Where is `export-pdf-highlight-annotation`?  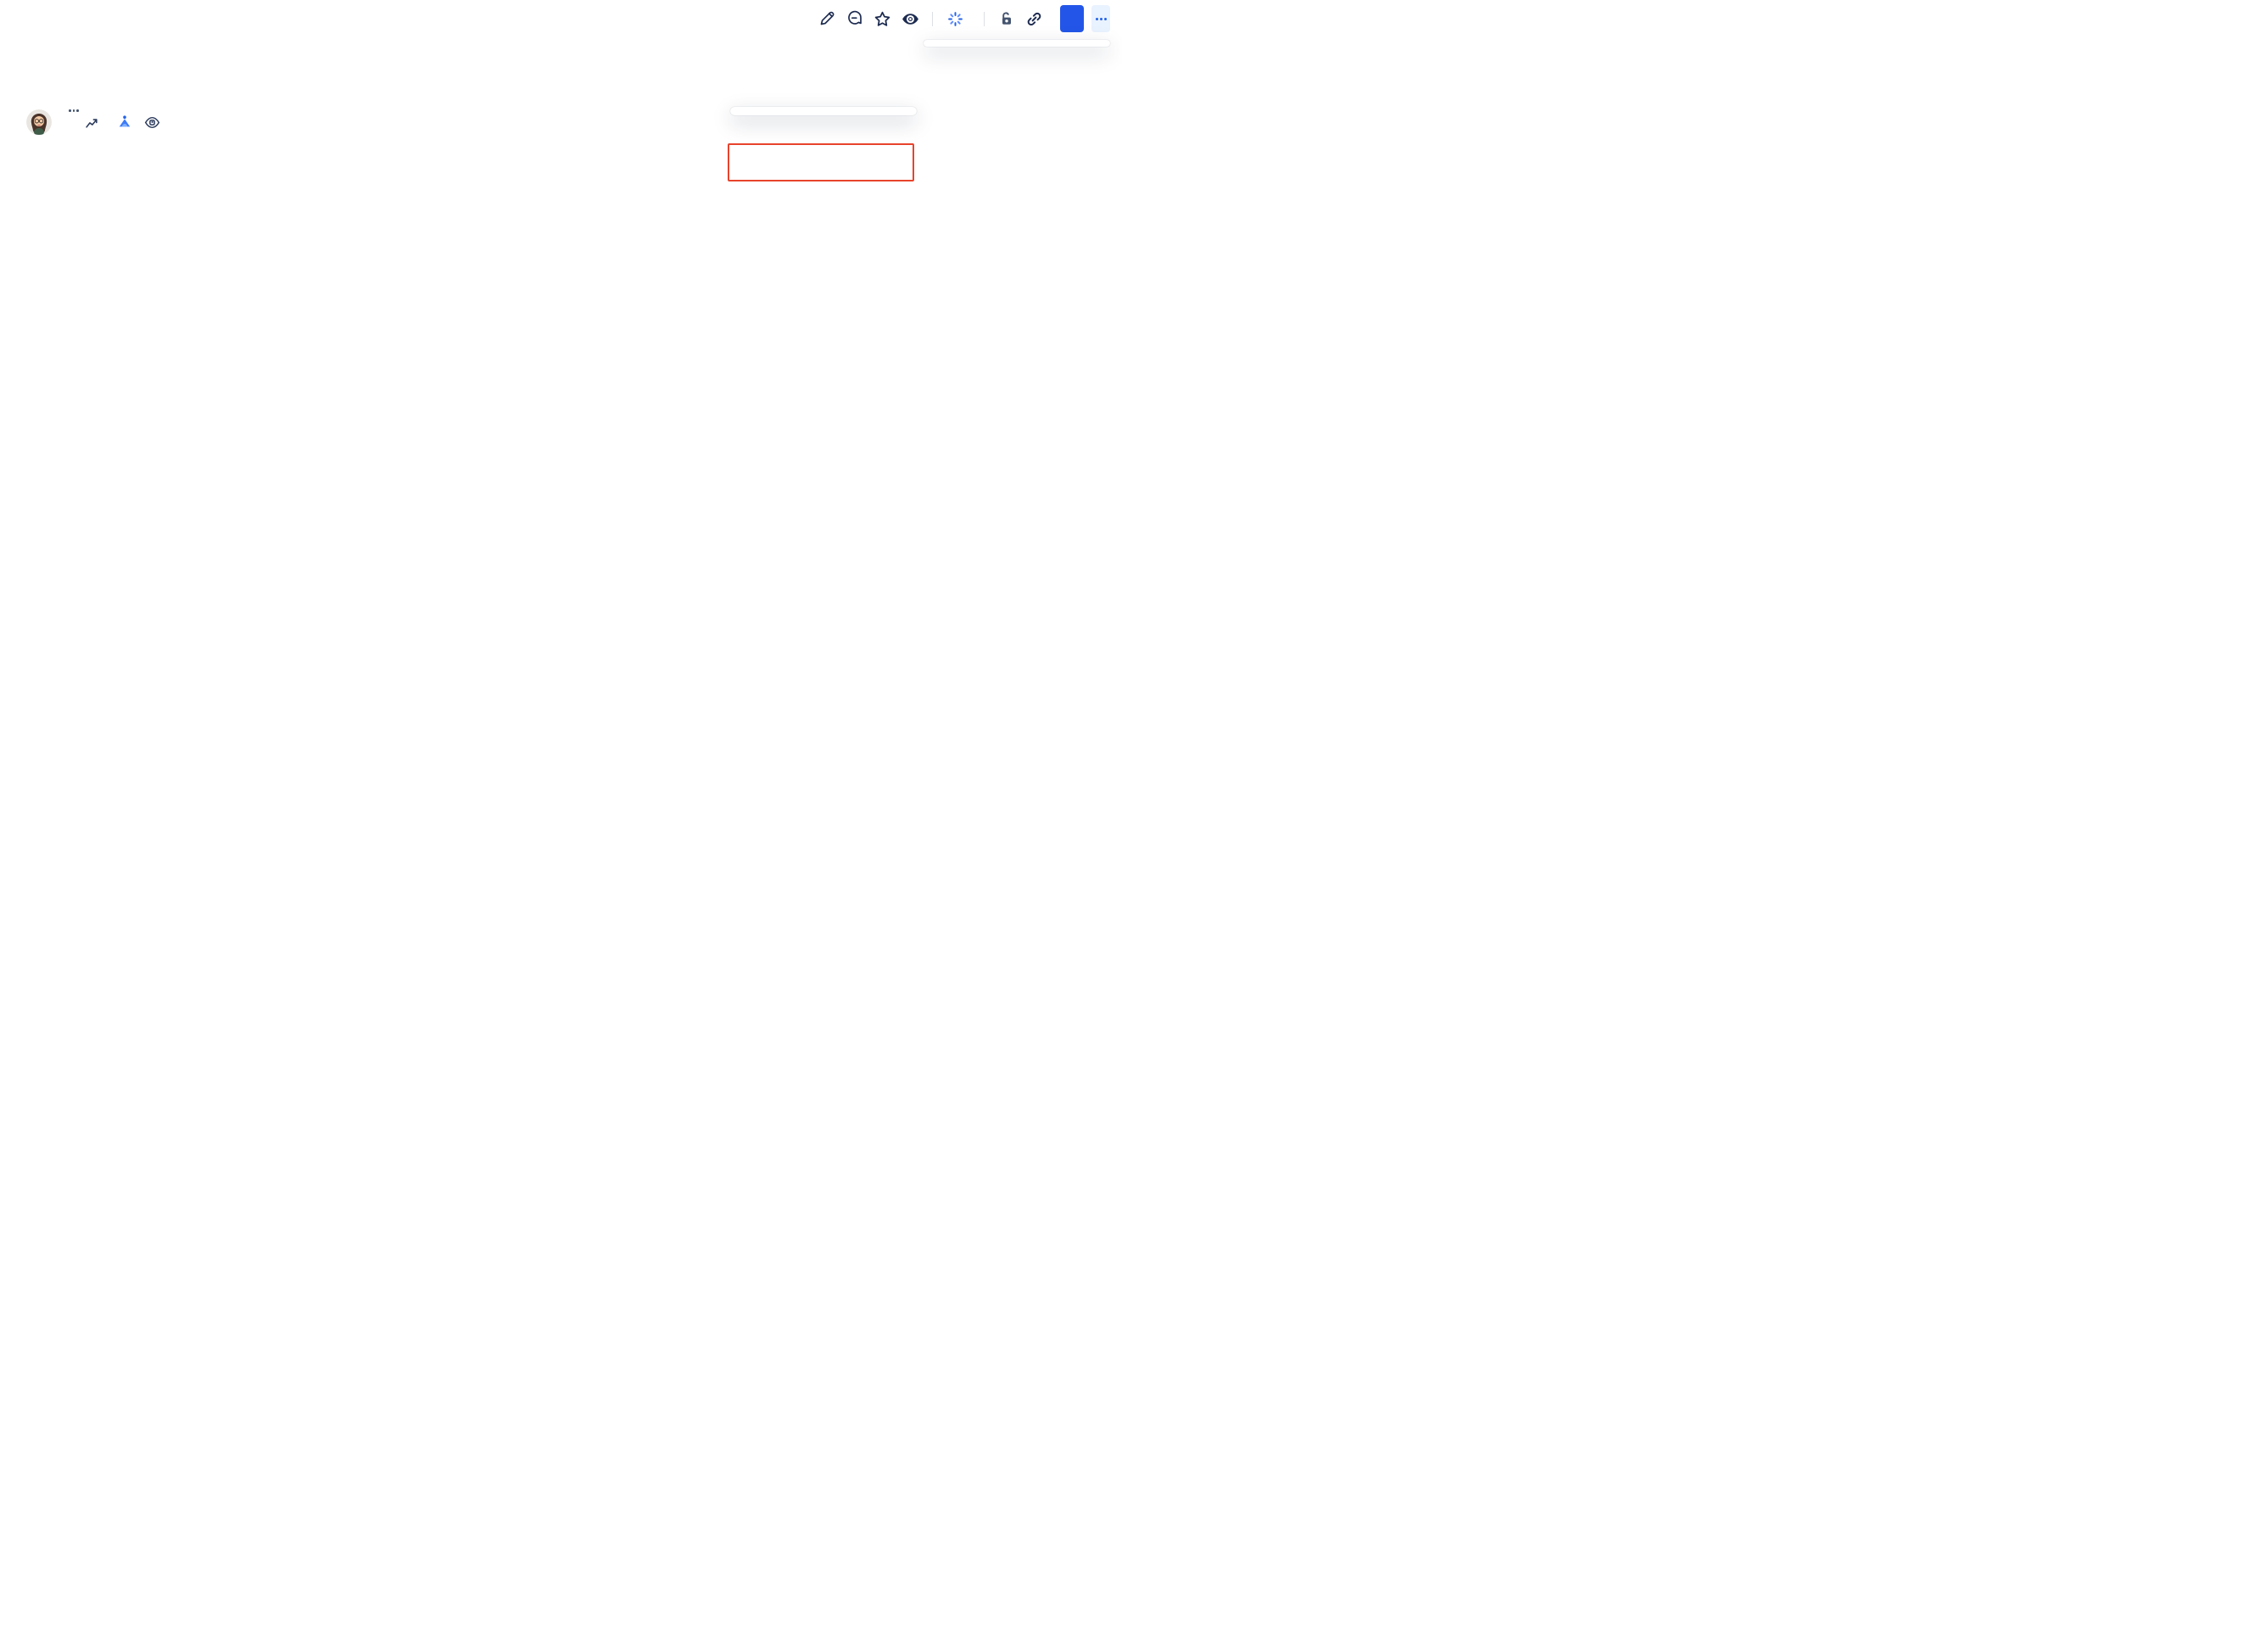 export-pdf-highlight-annotation is located at coordinates (821, 162).